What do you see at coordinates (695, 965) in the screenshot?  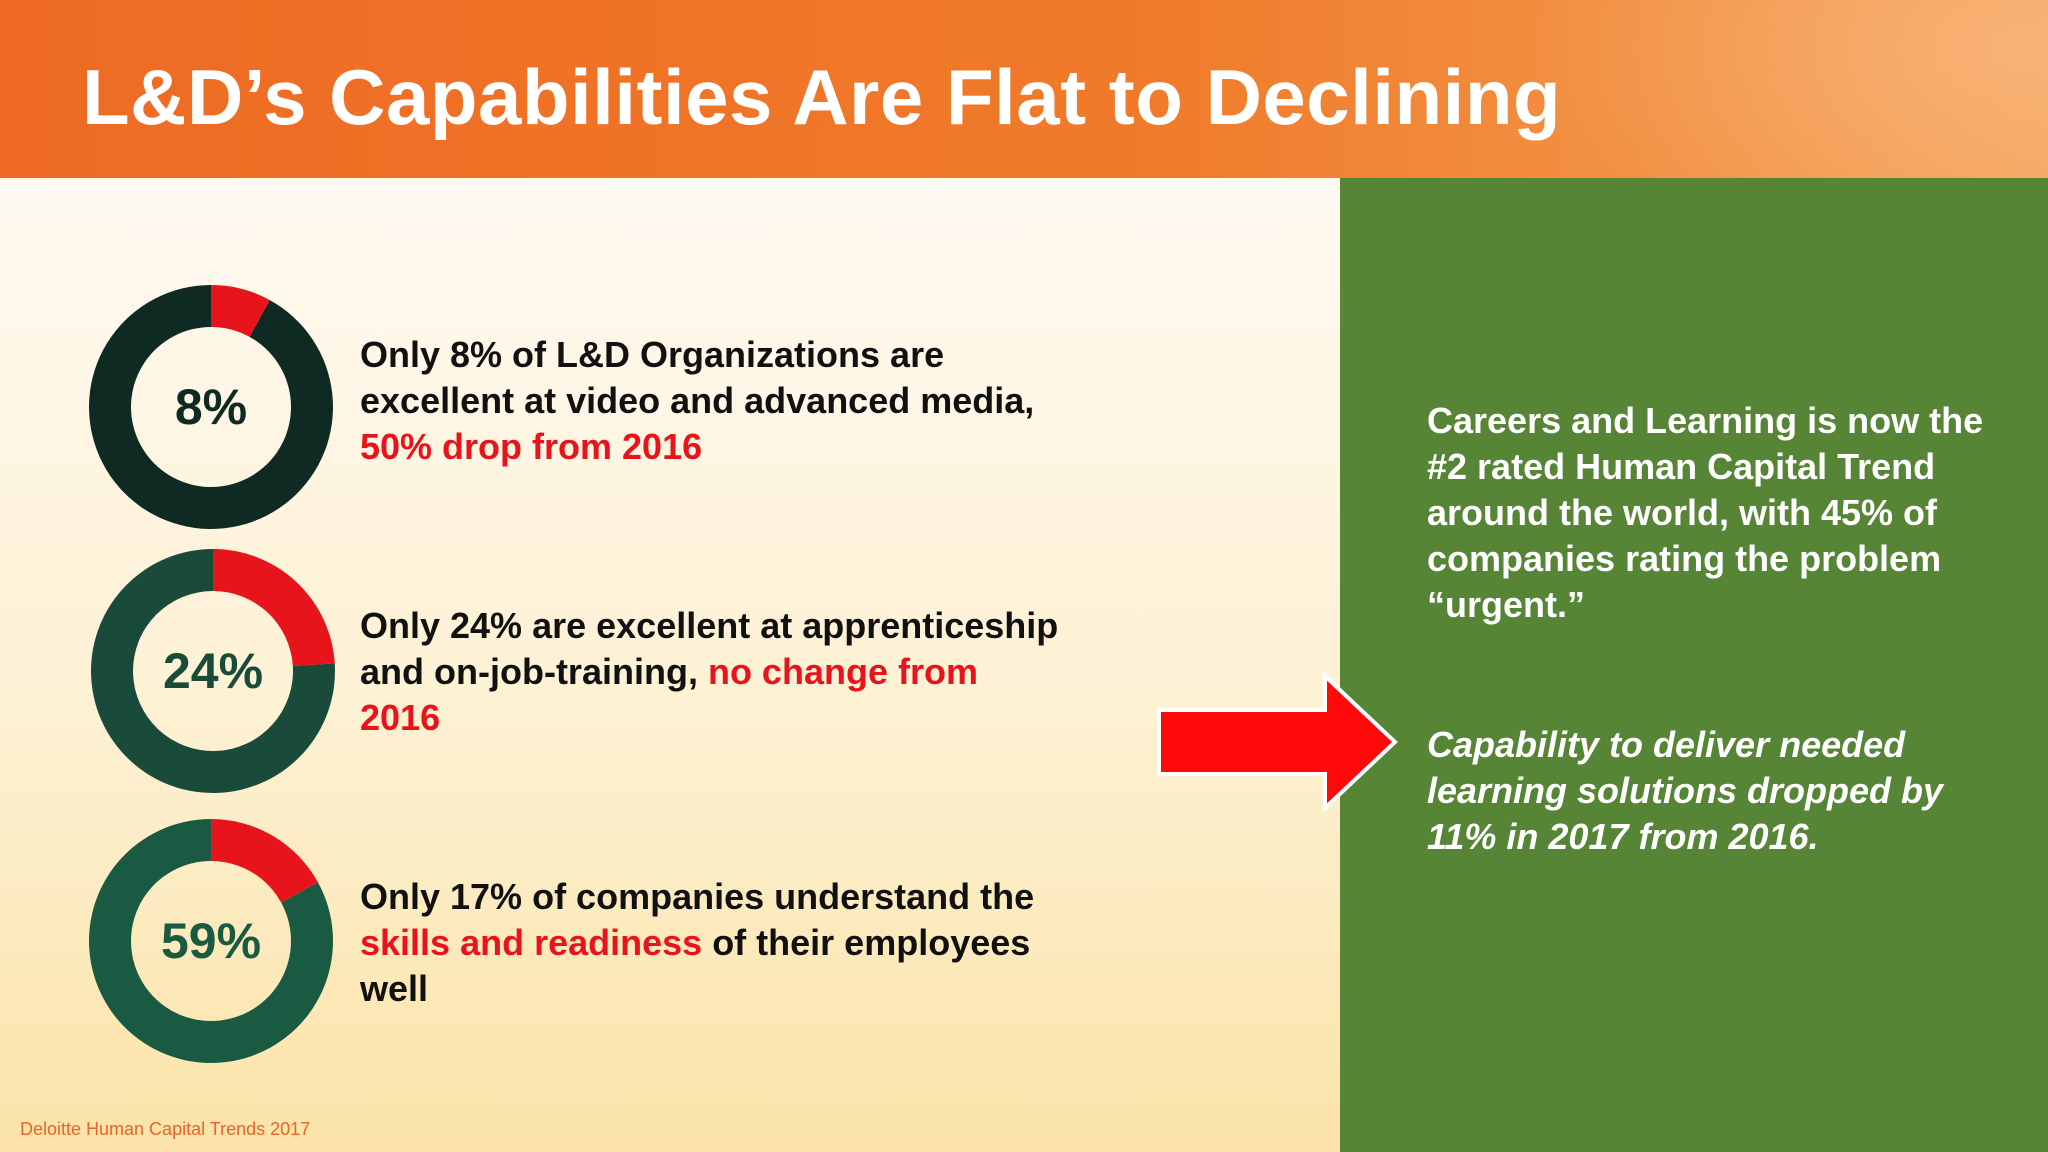 I see `stat-text-tail: of their employees well` at bounding box center [695, 965].